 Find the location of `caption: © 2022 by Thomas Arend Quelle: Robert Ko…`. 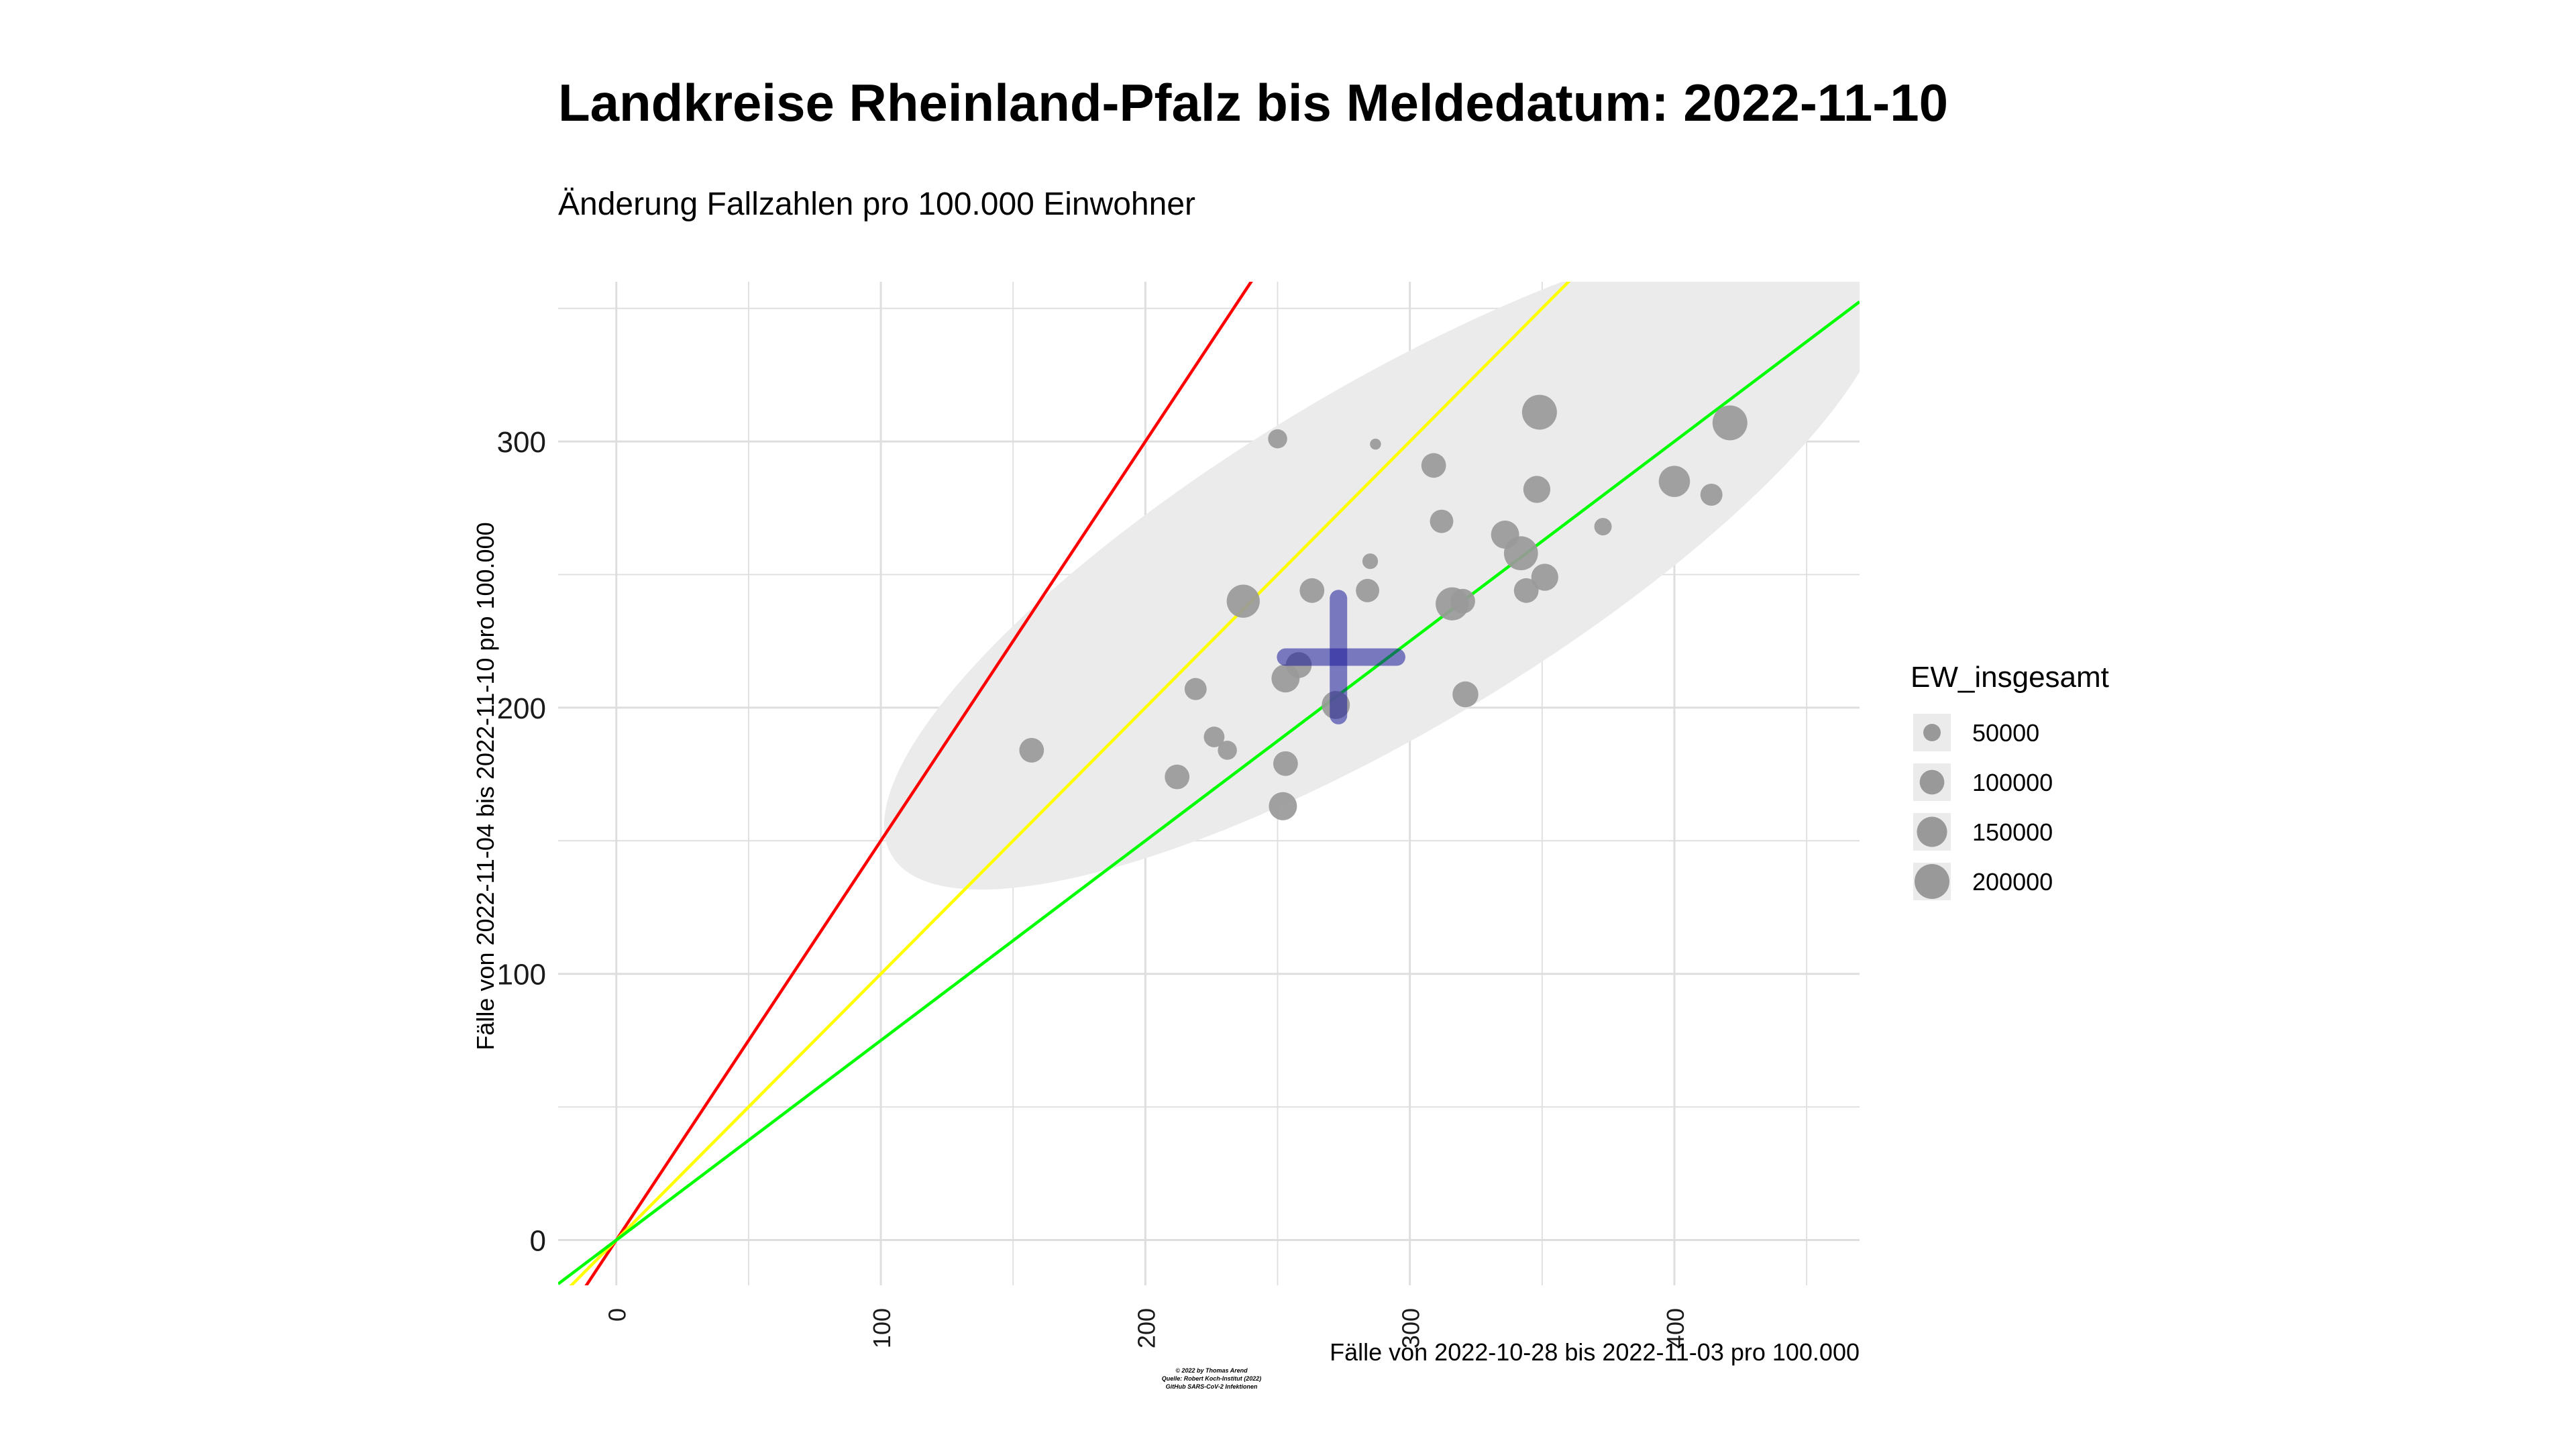

caption: © 2022 by Thomas Arend Quelle: Robert Ko… is located at coordinates (1212, 1378).